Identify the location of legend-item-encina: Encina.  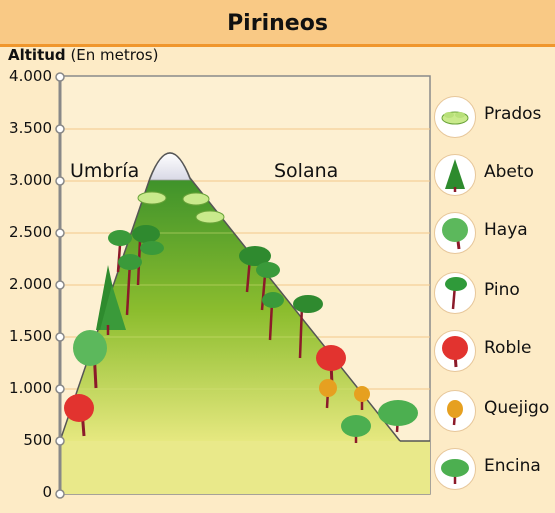
(494, 472).